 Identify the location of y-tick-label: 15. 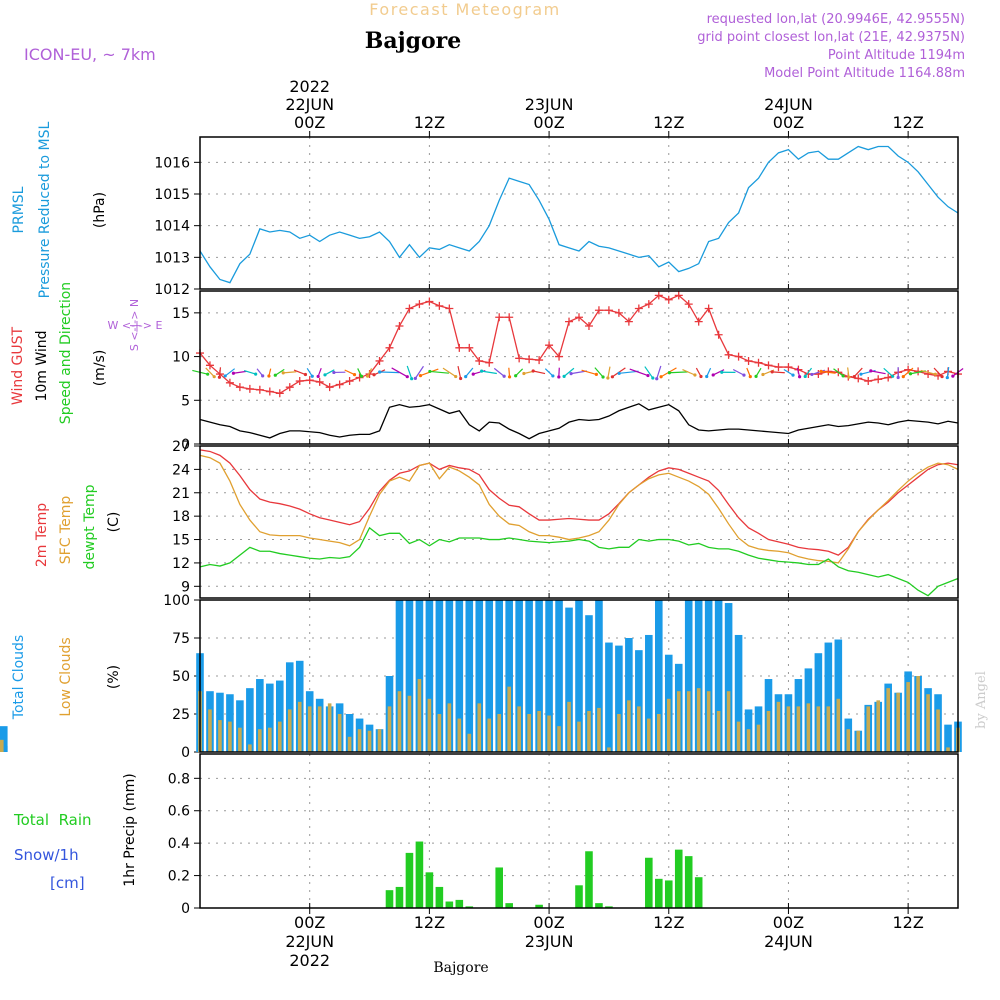
(181, 314).